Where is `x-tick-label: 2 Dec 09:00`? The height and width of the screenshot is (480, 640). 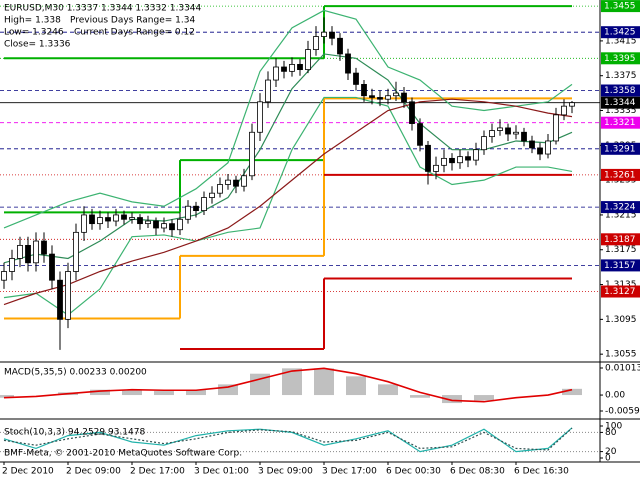 x-tick-label: 2 Dec 09:00 is located at coordinates (93, 472).